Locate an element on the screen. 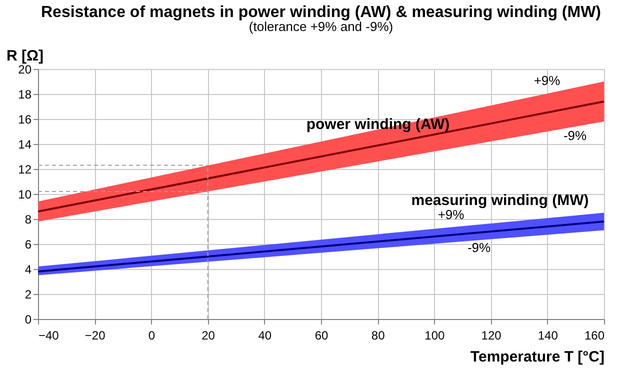 This screenshot has height=386, width=620. y-tick-label: 4 is located at coordinates (28, 269).